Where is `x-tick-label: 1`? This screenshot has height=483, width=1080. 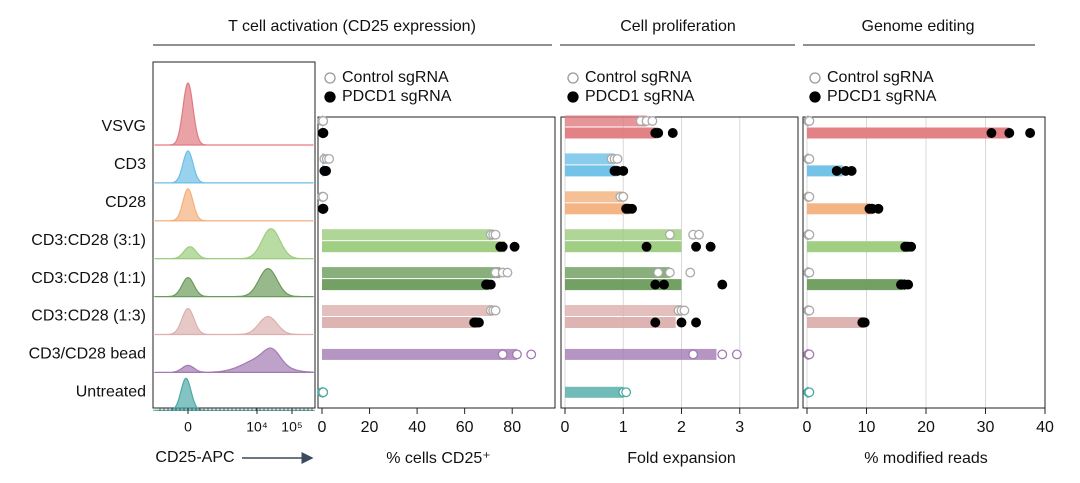
x-tick-label: 1 is located at coordinates (623, 427).